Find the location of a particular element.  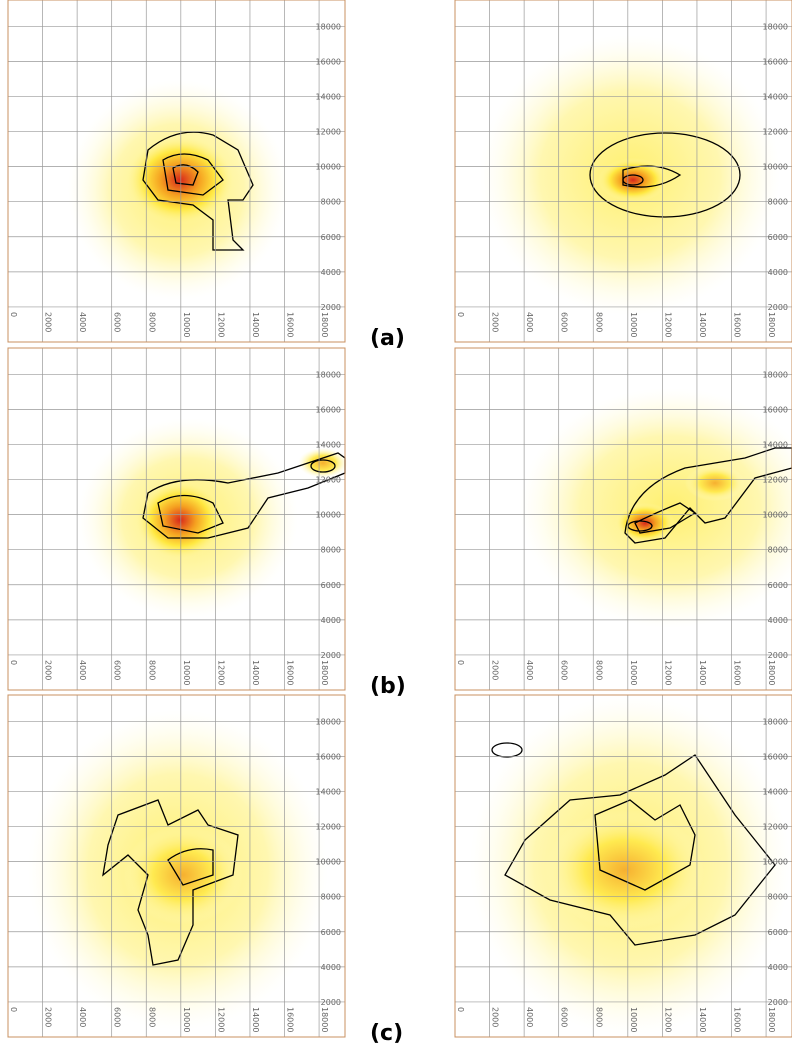

heat-b-right is located at coordinates (656, 508).